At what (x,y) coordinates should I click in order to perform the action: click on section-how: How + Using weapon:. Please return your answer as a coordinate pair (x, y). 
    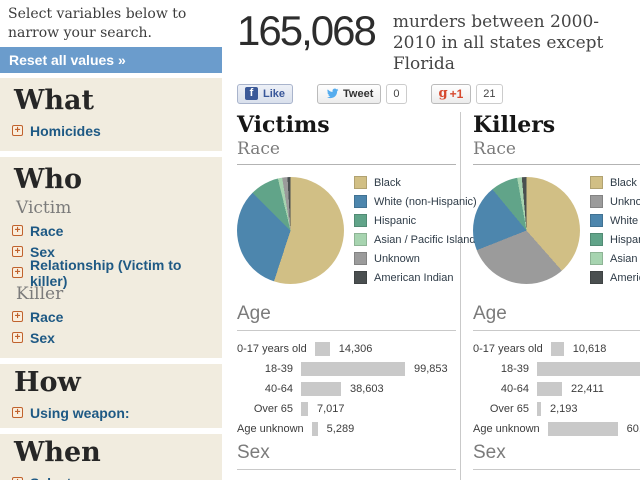
    Looking at the image, I should click on (111, 396).